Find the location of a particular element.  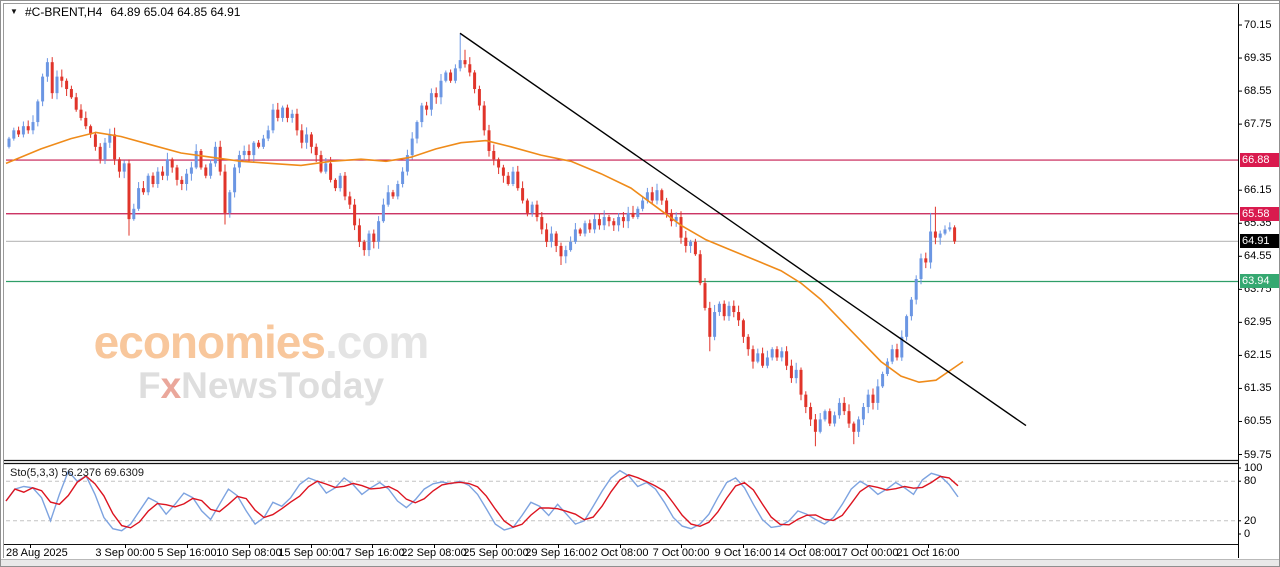

watermark: economies.com FxNewsToday is located at coordinates (261, 361).